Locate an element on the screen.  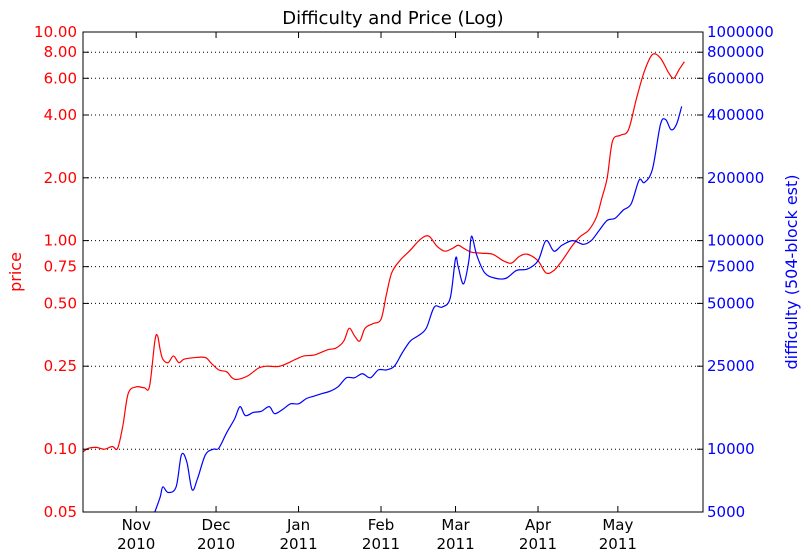
x-tick-label-month: Mar is located at coordinates (455, 525).